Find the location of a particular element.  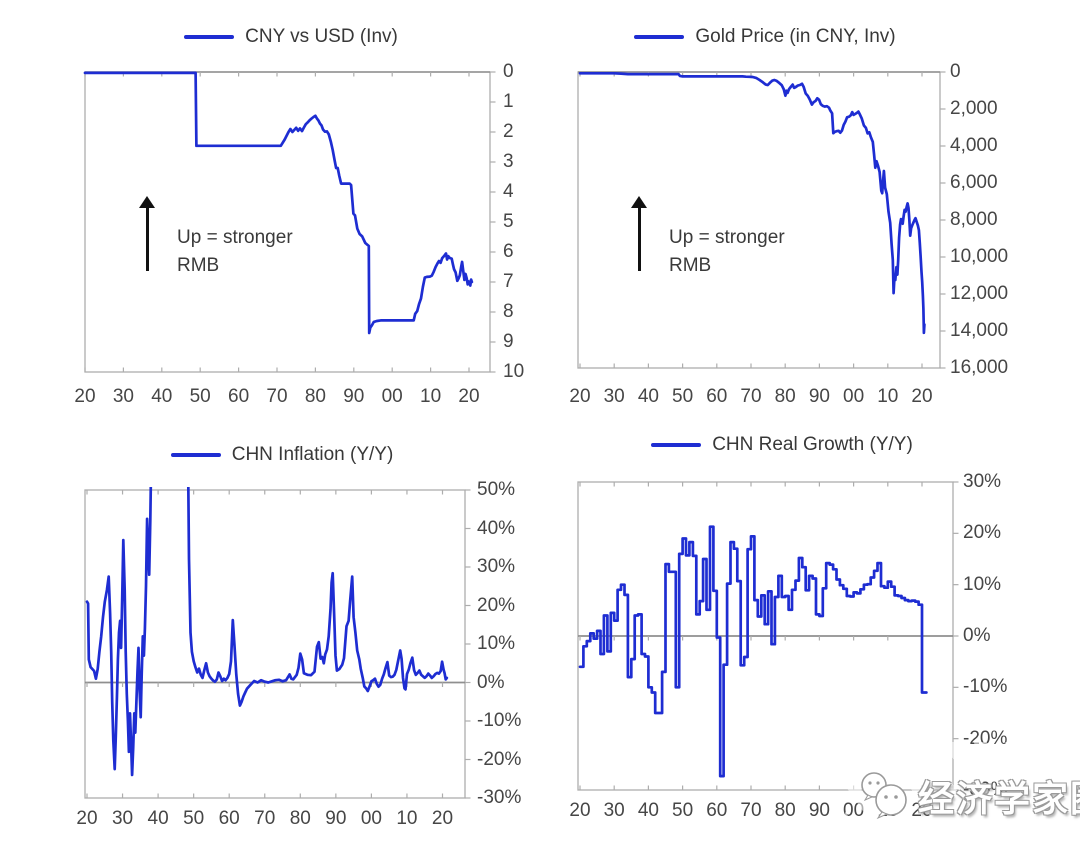

y-tick-label: 2,000 is located at coordinates (974, 108).